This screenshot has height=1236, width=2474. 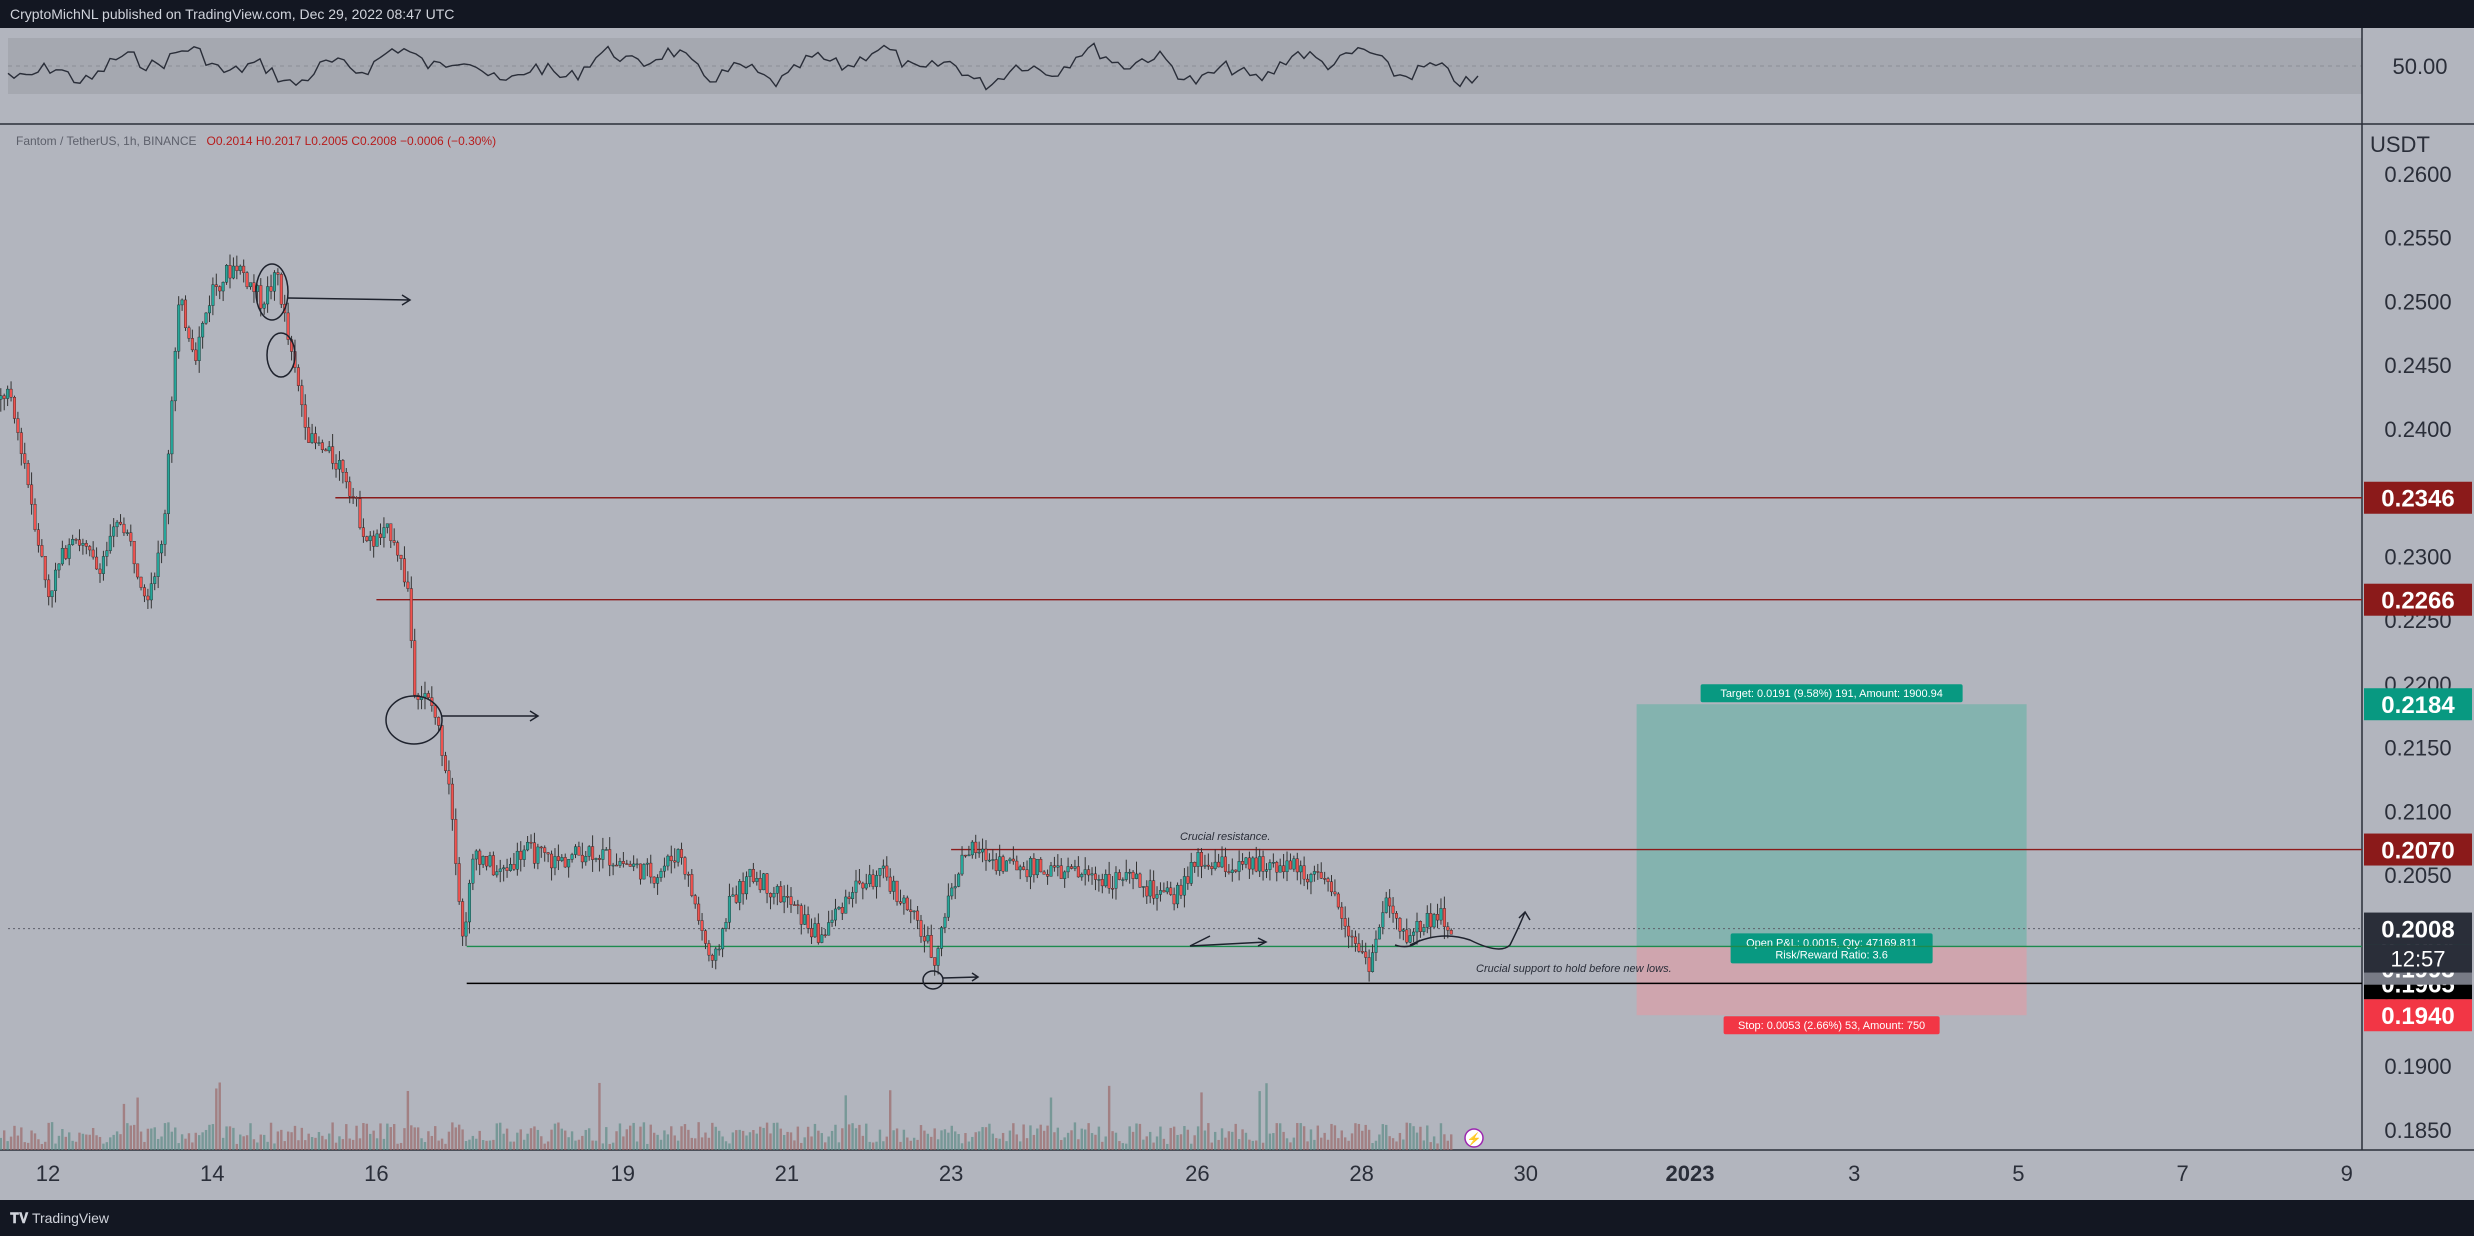 I want to click on price-tag, so click(x=2418, y=599).